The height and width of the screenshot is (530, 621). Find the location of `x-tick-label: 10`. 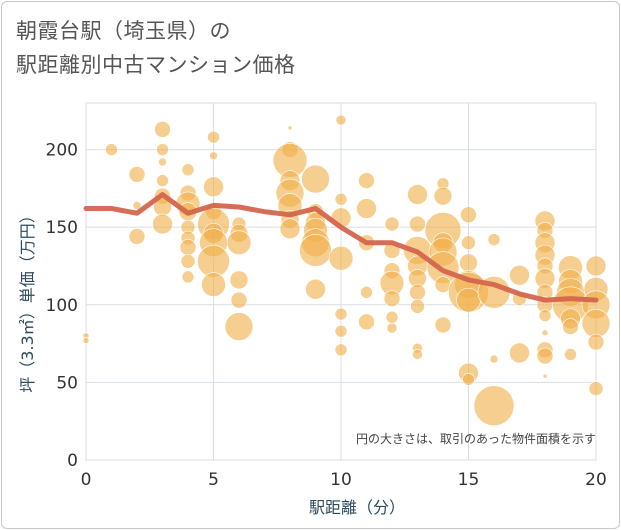

x-tick-label: 10 is located at coordinates (341, 480).